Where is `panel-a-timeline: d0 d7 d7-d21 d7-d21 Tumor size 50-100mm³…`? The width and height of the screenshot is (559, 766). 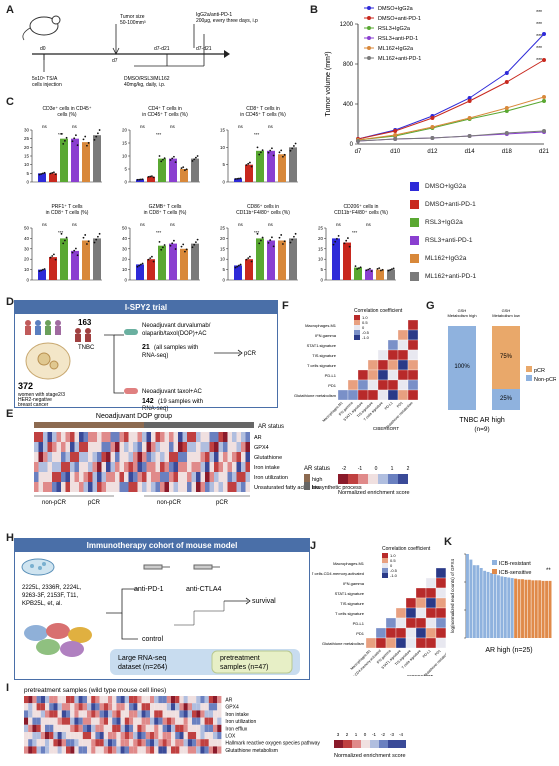
panel-a-timeline: d0 d7 d7-d21 d7-d21 Tumor size 50-100mm³… is located at coordinates (140, 50).